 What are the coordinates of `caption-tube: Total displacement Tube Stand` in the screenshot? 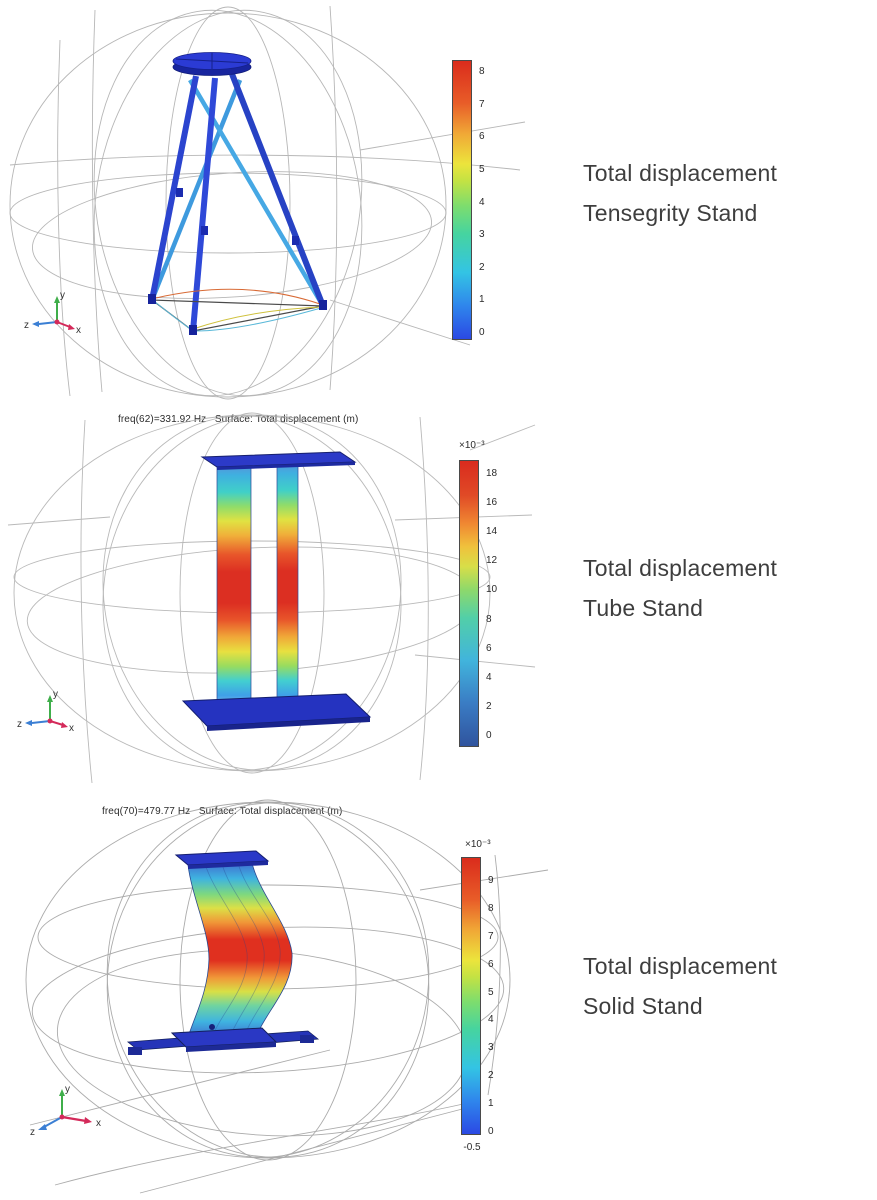 It's located at (680, 588).